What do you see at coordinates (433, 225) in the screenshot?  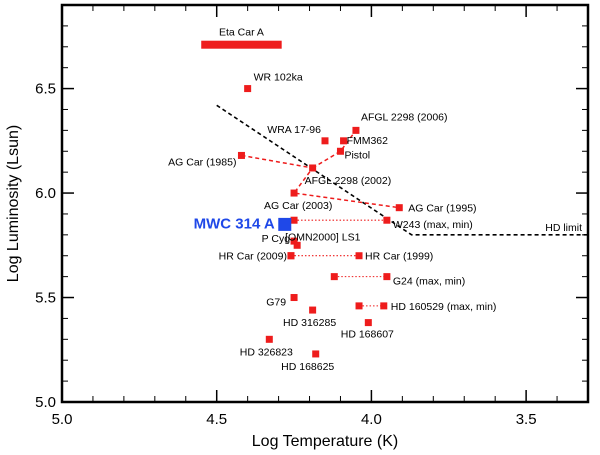 I see `label-w243-max-min: W243 (max, min)` at bounding box center [433, 225].